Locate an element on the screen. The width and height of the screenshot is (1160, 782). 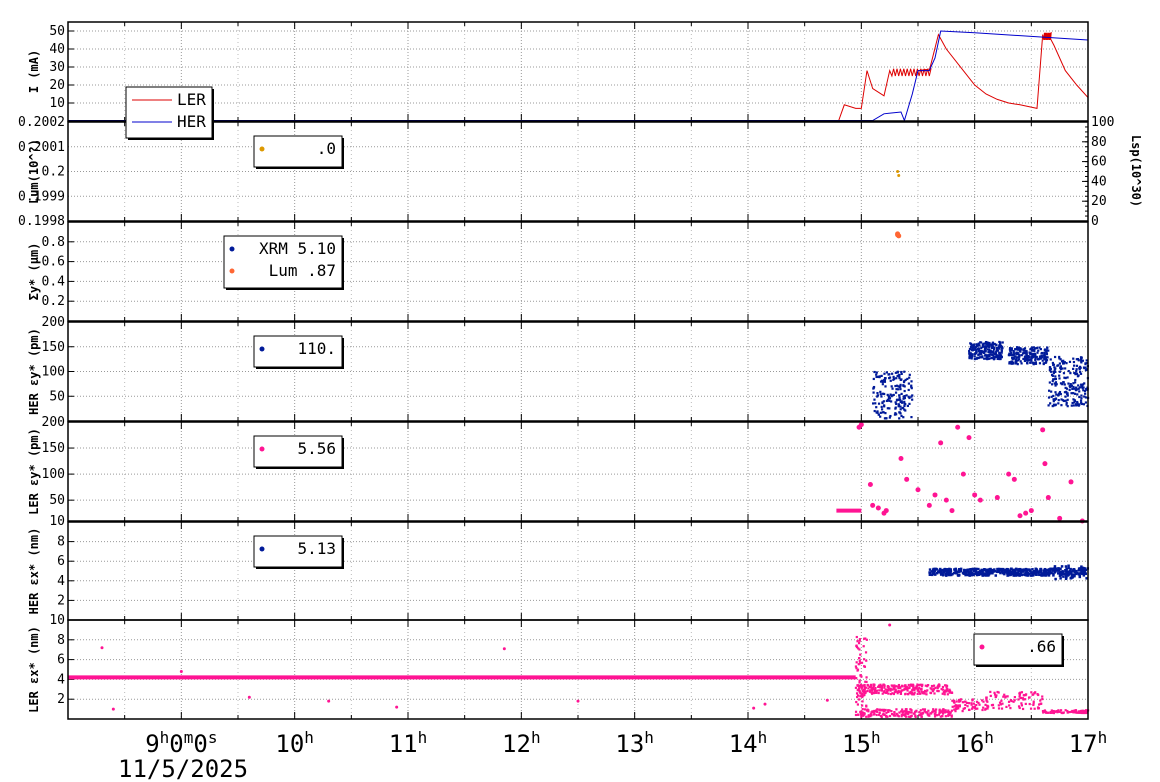
y-tick-label: 6 is located at coordinates (61, 660).